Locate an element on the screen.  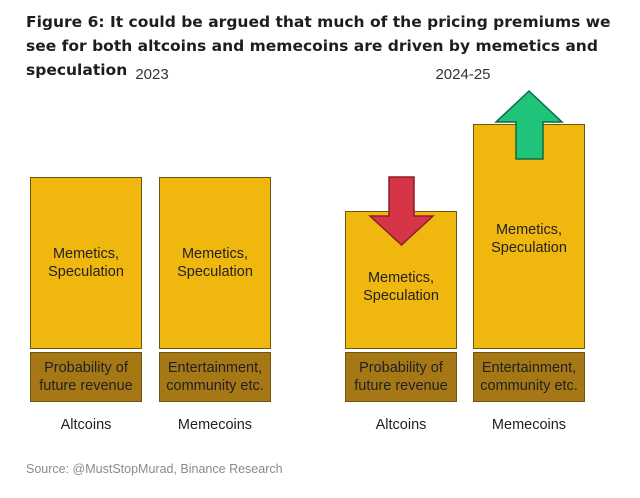
box-altcoins-2023-revenue: Probability of future revenue is located at coordinates (86, 377).